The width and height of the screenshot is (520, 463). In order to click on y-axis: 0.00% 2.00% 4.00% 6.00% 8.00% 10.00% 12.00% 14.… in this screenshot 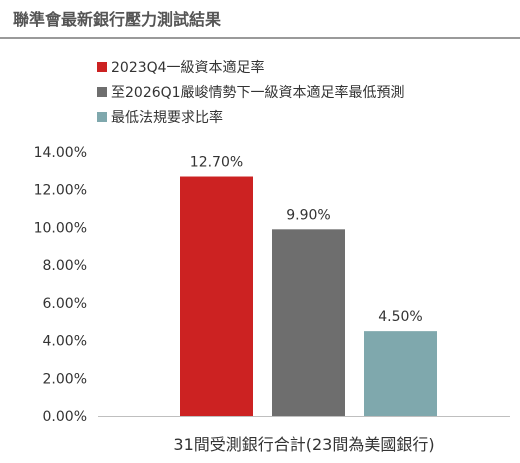, I will do `click(60, 285)`.